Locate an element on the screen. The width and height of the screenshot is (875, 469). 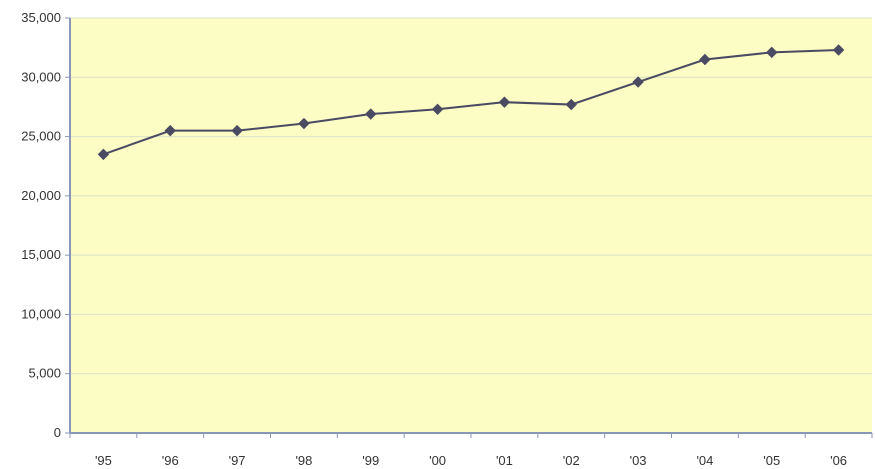
y-tick-label: 20,000 is located at coordinates (41, 195).